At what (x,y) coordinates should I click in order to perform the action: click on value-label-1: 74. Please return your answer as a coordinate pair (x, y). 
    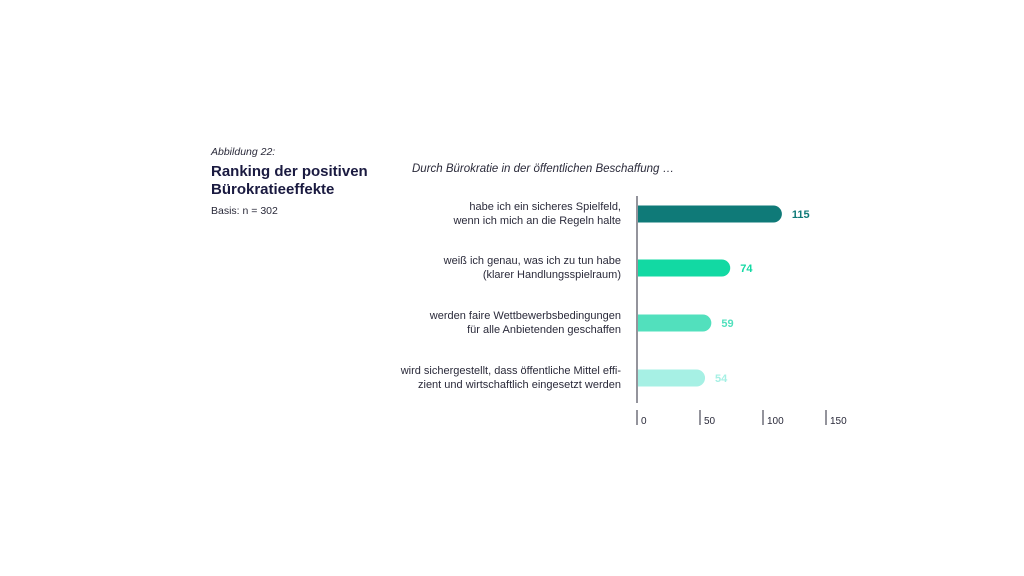
    Looking at the image, I should click on (746, 269).